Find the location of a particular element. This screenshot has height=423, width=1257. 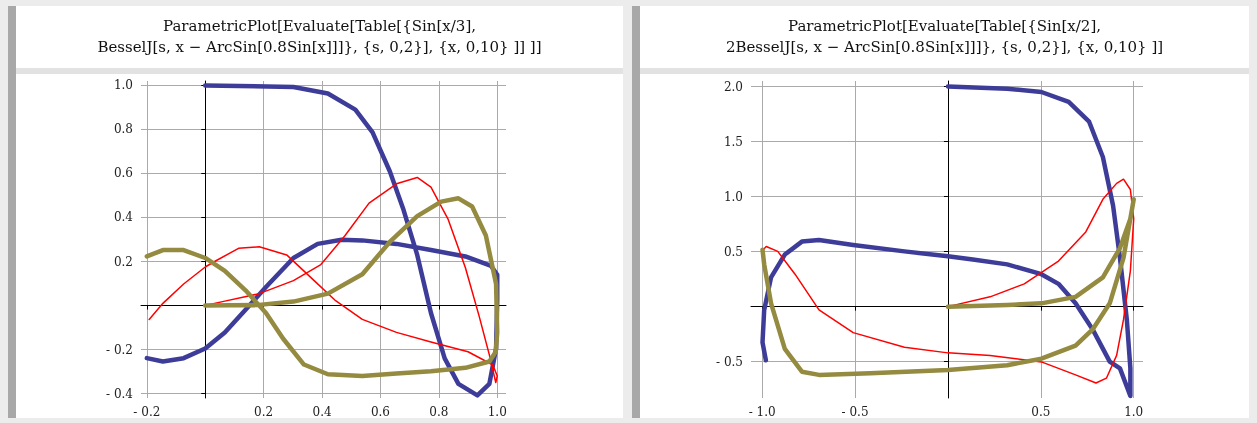

chart-title: ParametricPlot[Evaluate[Table[{Sin[x/3], BesselJ[s, x − ArcSin[0.8Sin[x]]]}, {s, 0,2}], {x, 0,10} ]] ]] is located at coordinates (319, 40).